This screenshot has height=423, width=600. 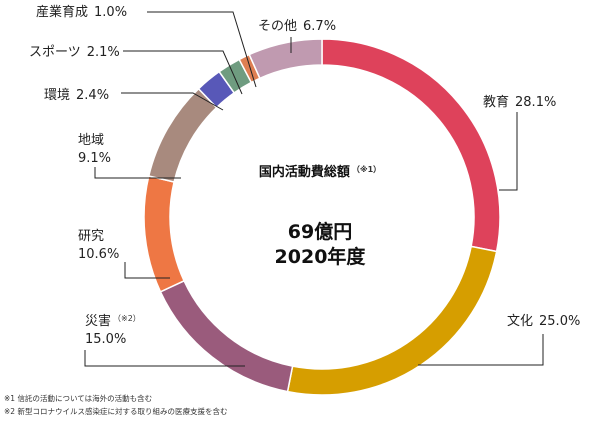 What do you see at coordinates (496, 102) in the screenshot?
I see `label-kyoiku-name: 教育` at bounding box center [496, 102].